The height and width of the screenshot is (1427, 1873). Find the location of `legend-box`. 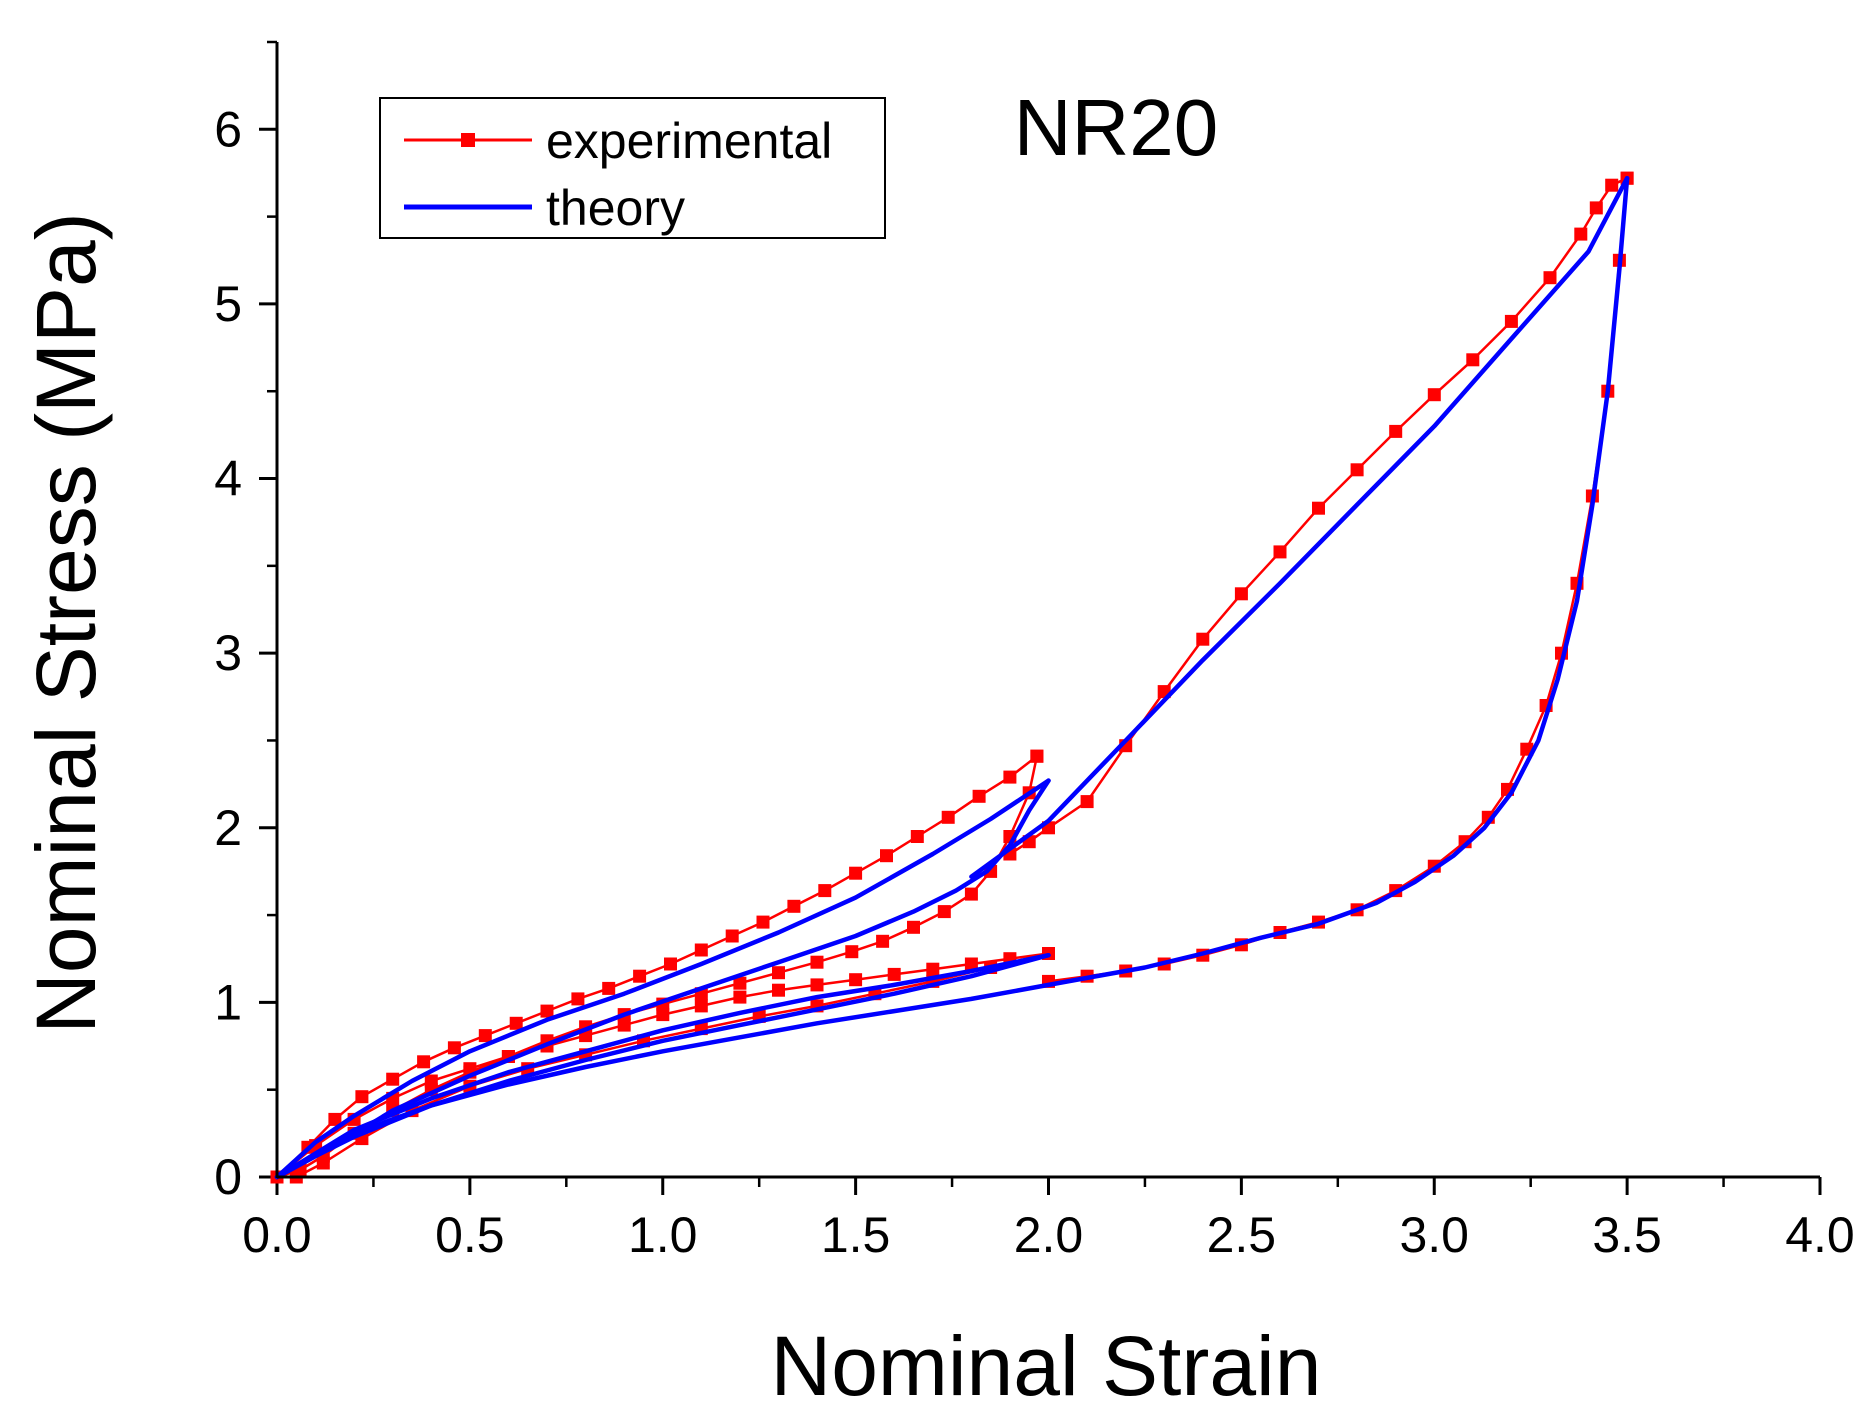

legend-box is located at coordinates (632, 168).